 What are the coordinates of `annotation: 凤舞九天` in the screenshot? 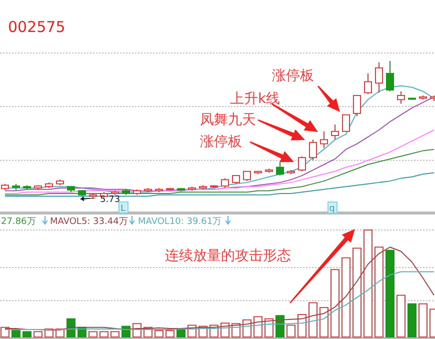 It's located at (228, 120).